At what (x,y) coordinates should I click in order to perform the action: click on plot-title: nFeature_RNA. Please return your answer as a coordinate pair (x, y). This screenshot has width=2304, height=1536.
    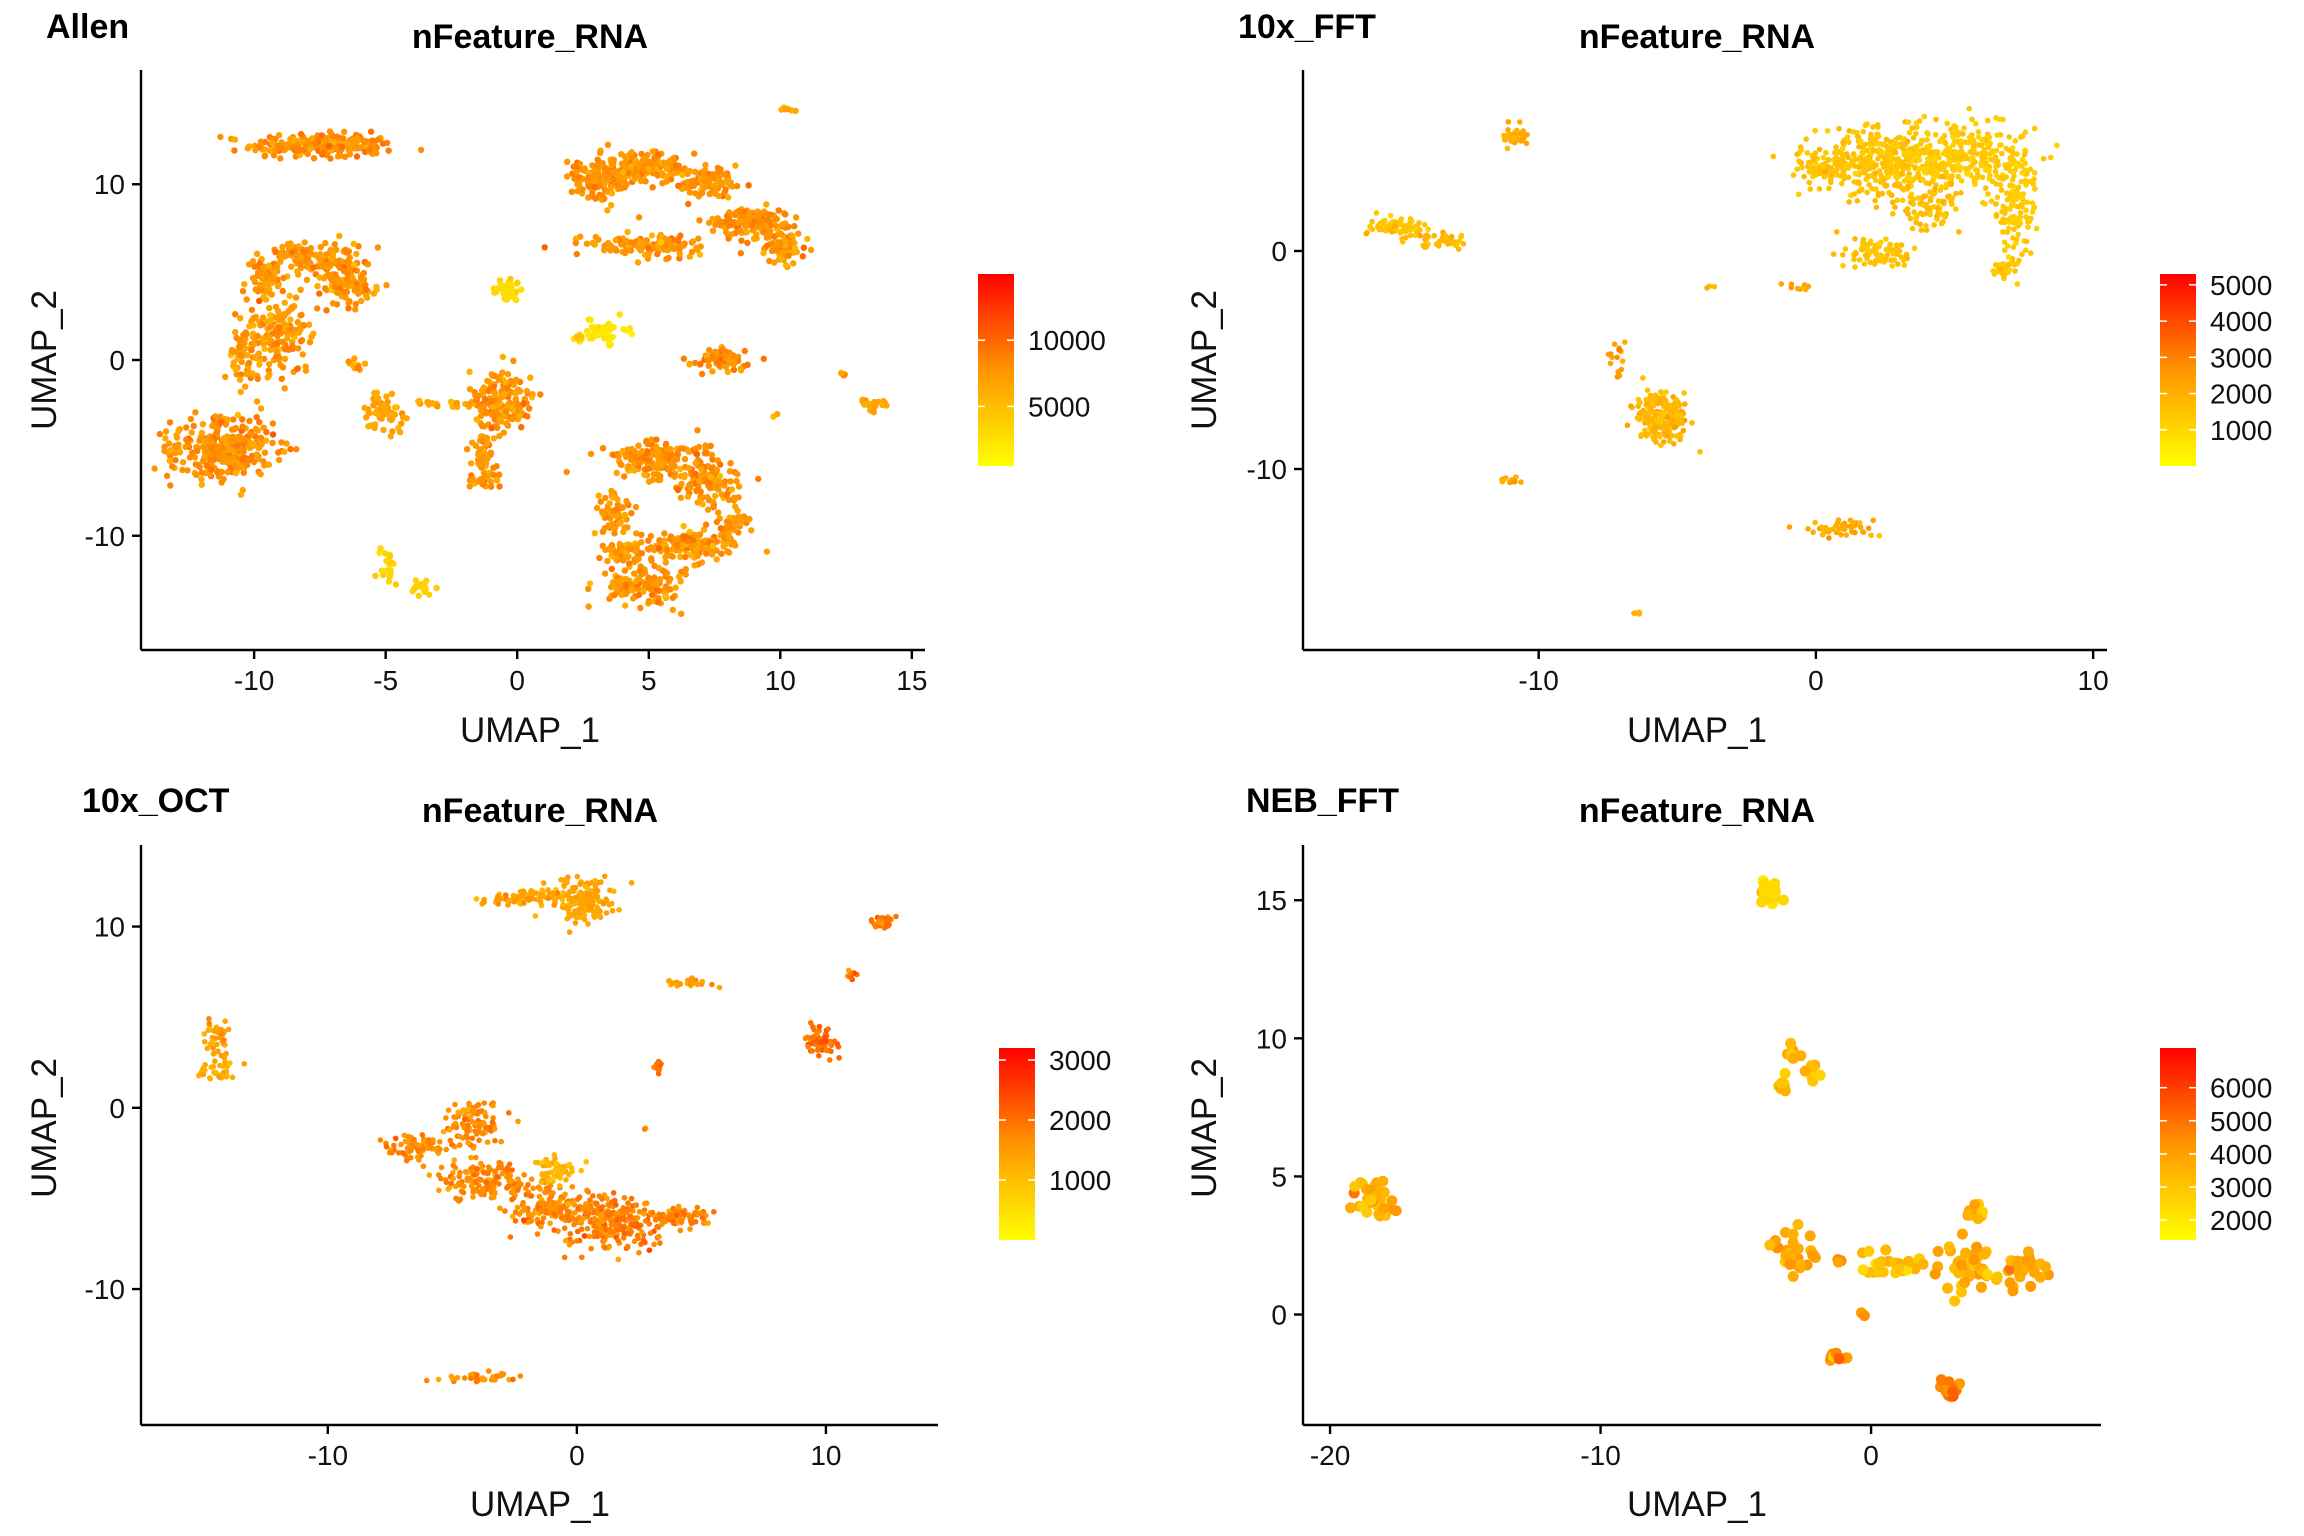
    Looking at the image, I should click on (530, 37).